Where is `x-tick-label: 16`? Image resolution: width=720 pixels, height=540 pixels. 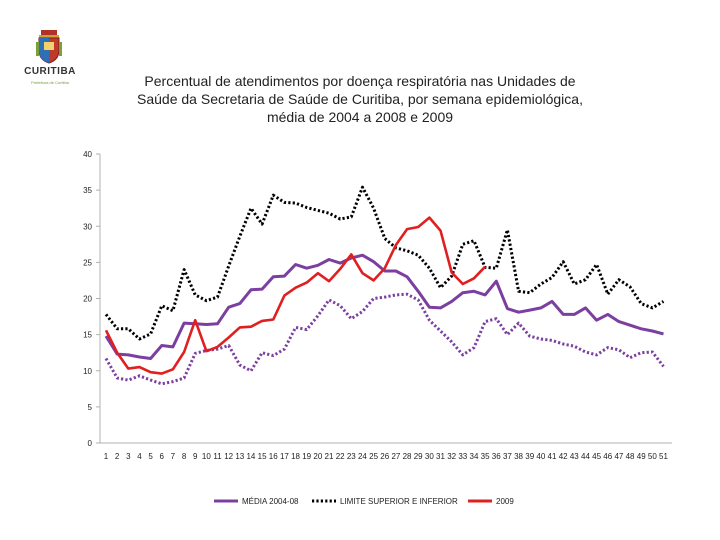
x-tick-label: 16 is located at coordinates (273, 456).